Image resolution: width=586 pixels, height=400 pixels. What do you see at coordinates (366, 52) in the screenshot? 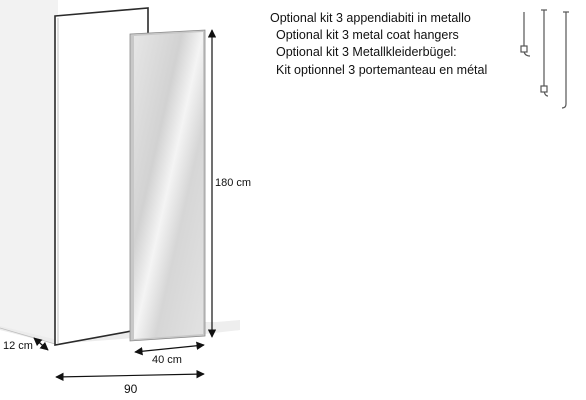
I see `caption-line-de: Optional kit 3 Metallkleiderbügel:` at bounding box center [366, 52].